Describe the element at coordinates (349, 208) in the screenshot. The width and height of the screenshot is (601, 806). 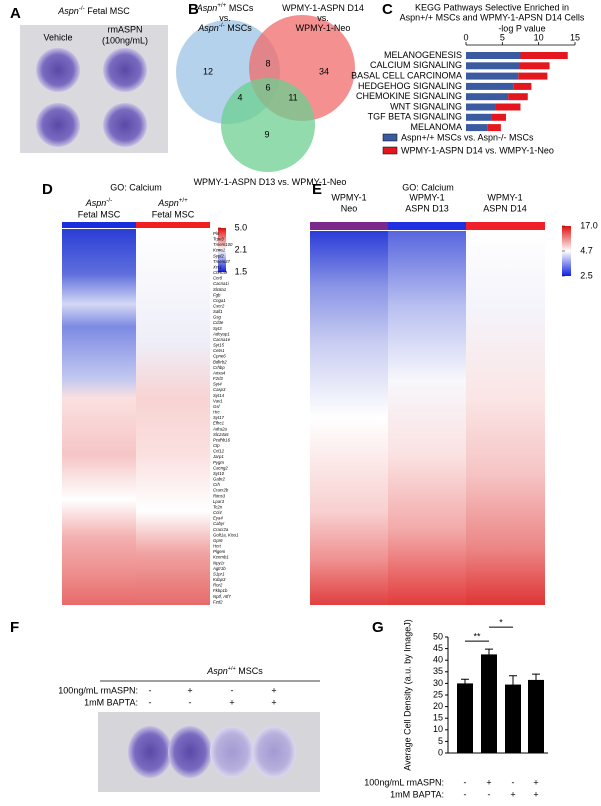
I see `column-header: Neo` at that location.